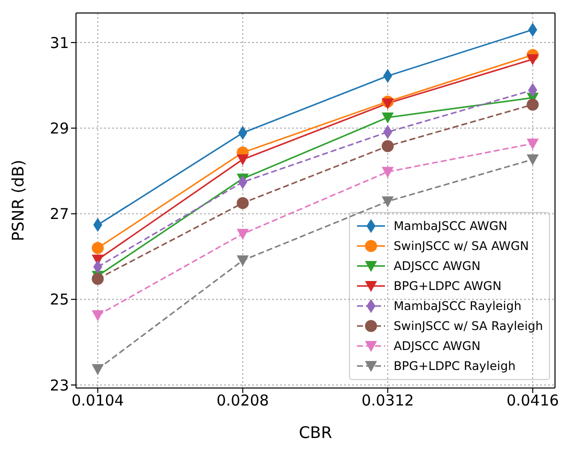  What do you see at coordinates (59, 214) in the screenshot?
I see `y-tick-label: 27` at bounding box center [59, 214].